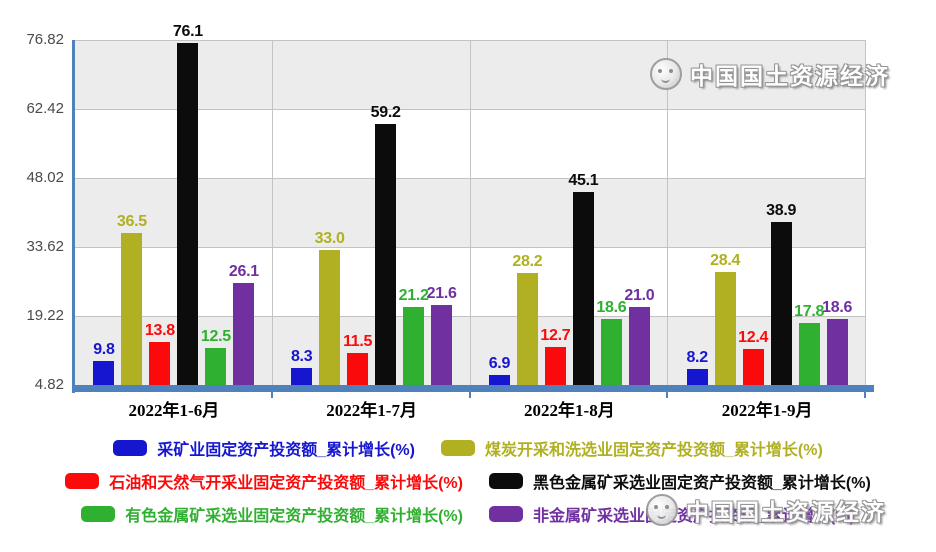 This screenshot has height=552, width=936. What do you see at coordinates (386, 244) in the screenshot?
I see `bar: 59.2` at bounding box center [386, 244].